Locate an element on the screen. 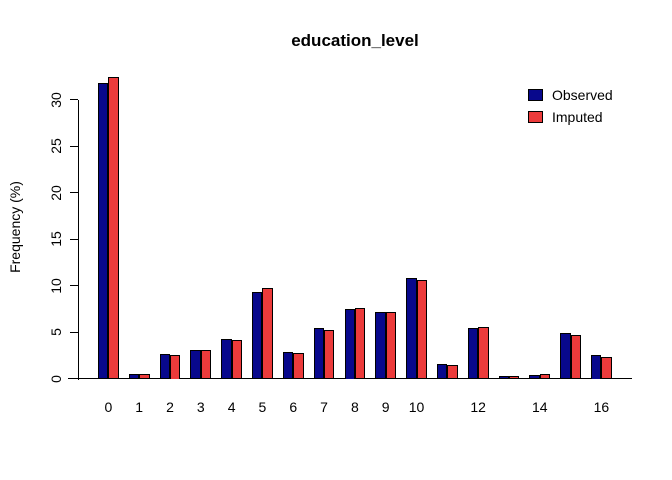 This screenshot has height=480, width=672. legend-label-imputed: Imputed is located at coordinates (577, 117).